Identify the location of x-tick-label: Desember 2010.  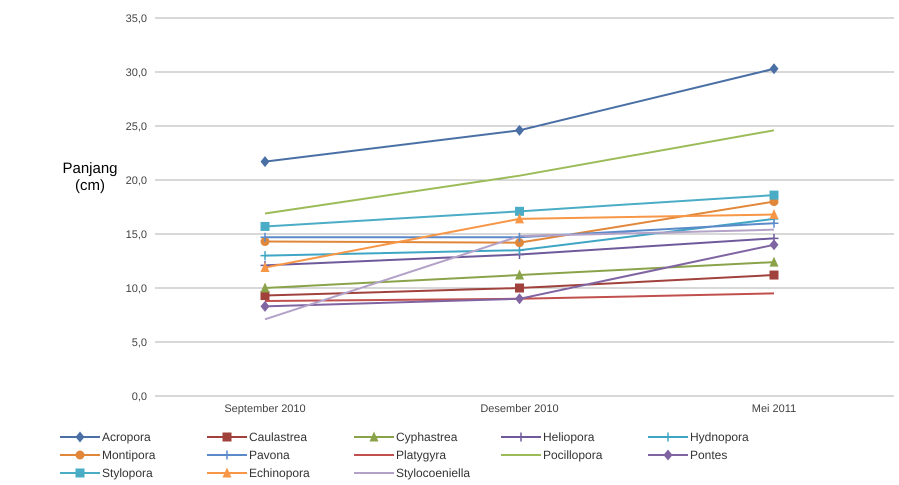
(519, 408).